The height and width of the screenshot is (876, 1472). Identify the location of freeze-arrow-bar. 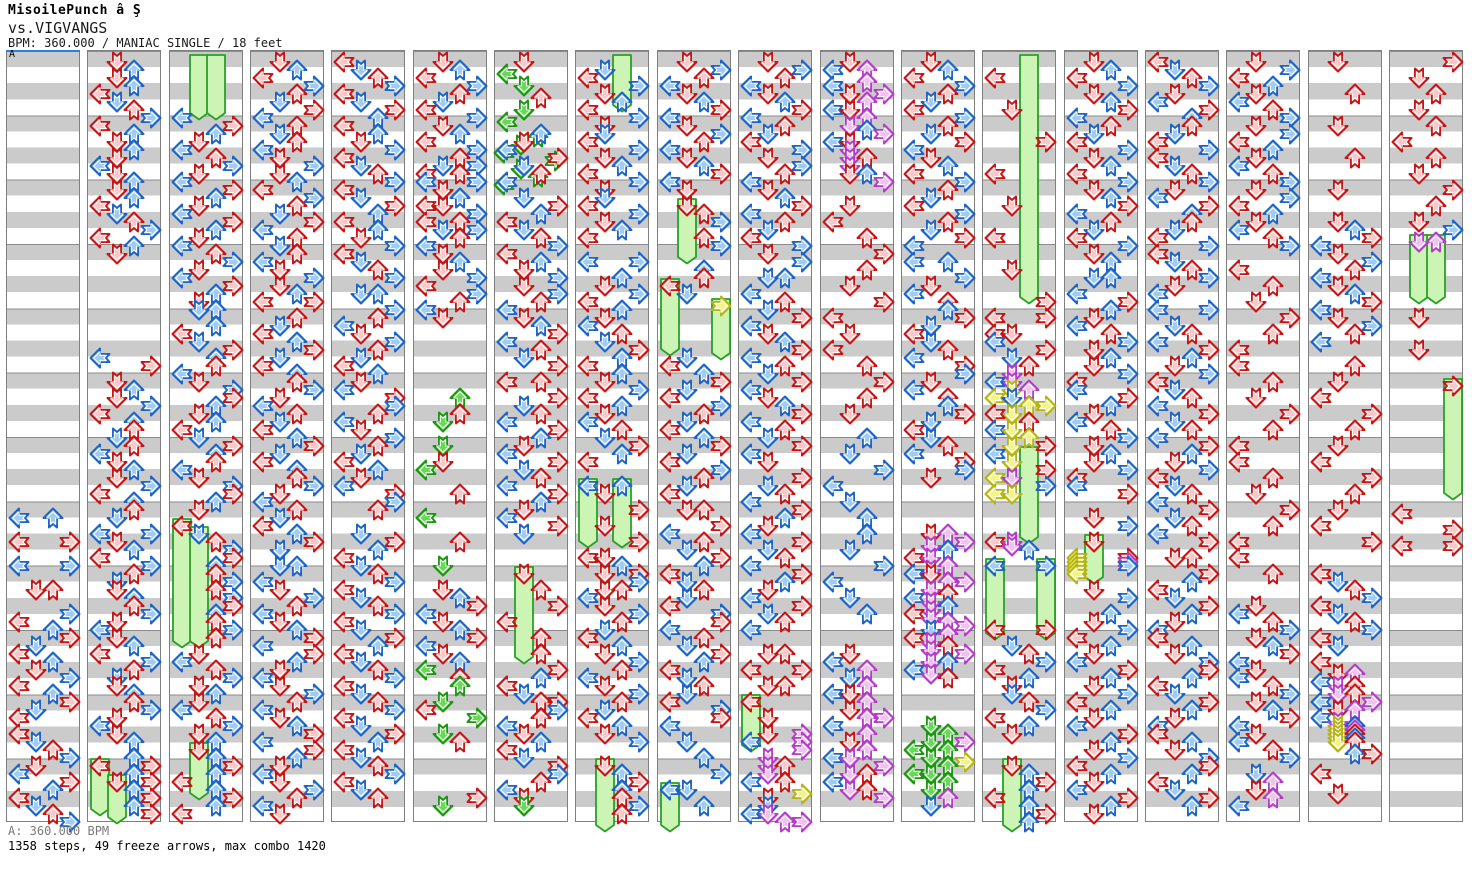
(100, 787).